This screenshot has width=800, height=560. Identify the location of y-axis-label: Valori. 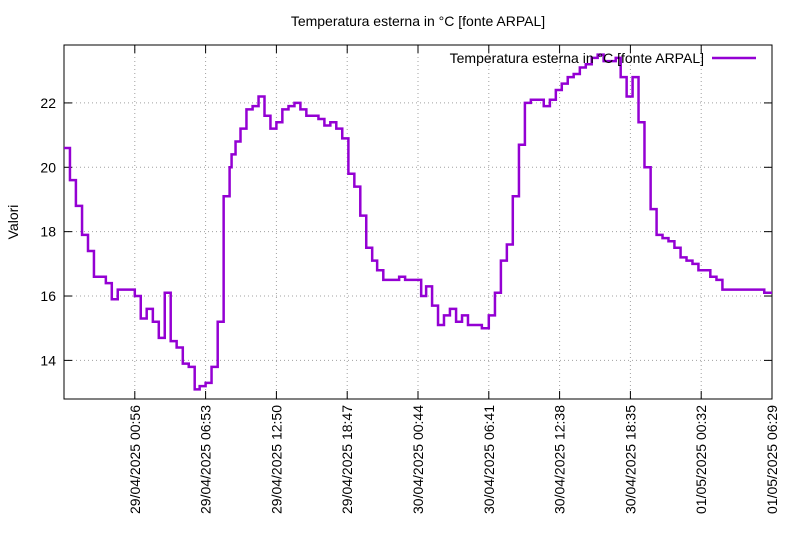
(13, 222).